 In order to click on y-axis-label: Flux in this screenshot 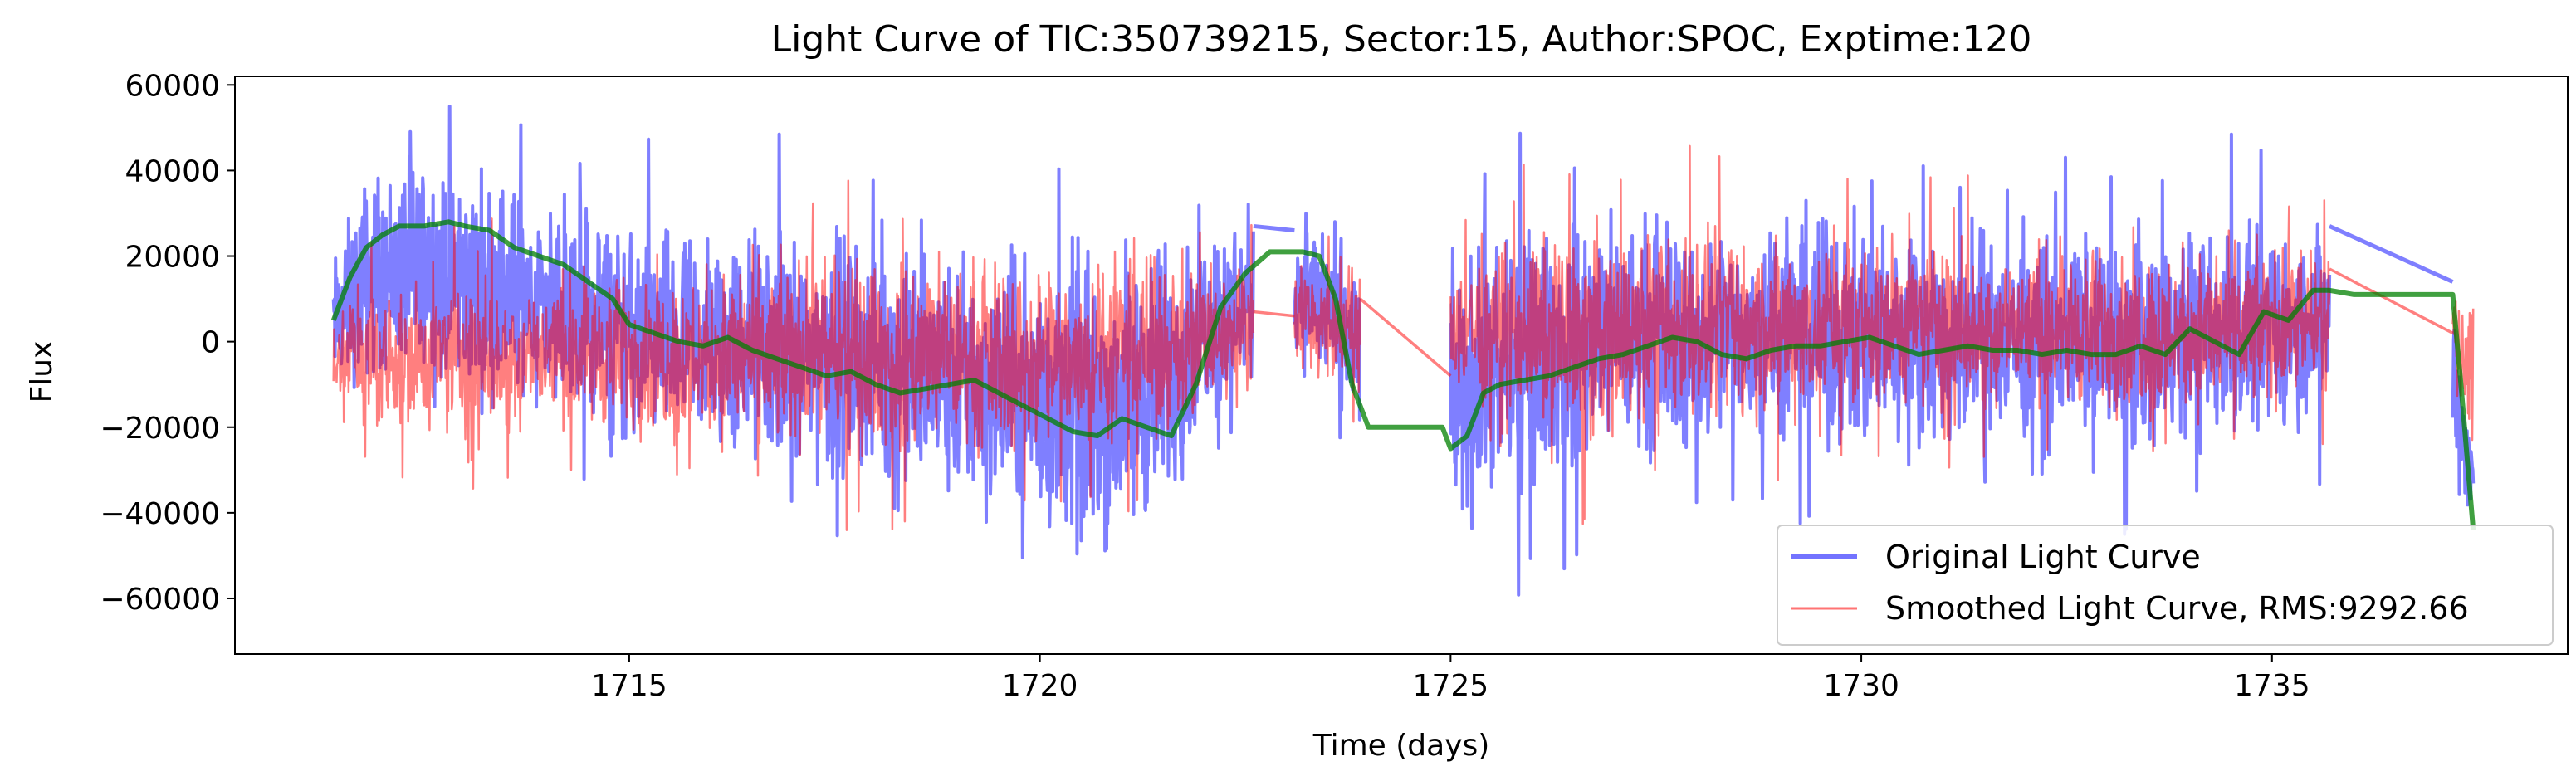, I will do `click(42, 372)`.